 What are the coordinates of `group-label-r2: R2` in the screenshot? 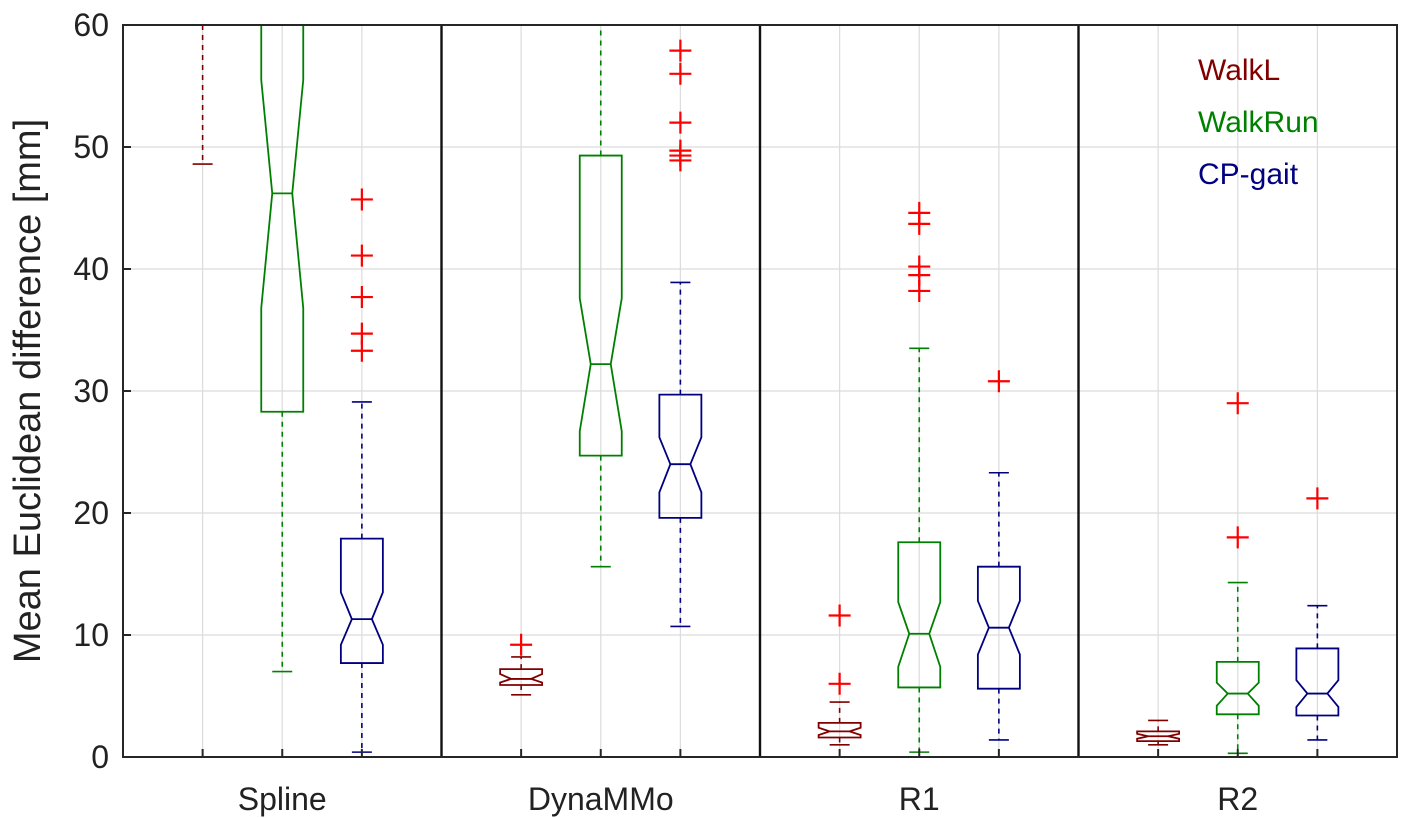 It's located at (1237, 799).